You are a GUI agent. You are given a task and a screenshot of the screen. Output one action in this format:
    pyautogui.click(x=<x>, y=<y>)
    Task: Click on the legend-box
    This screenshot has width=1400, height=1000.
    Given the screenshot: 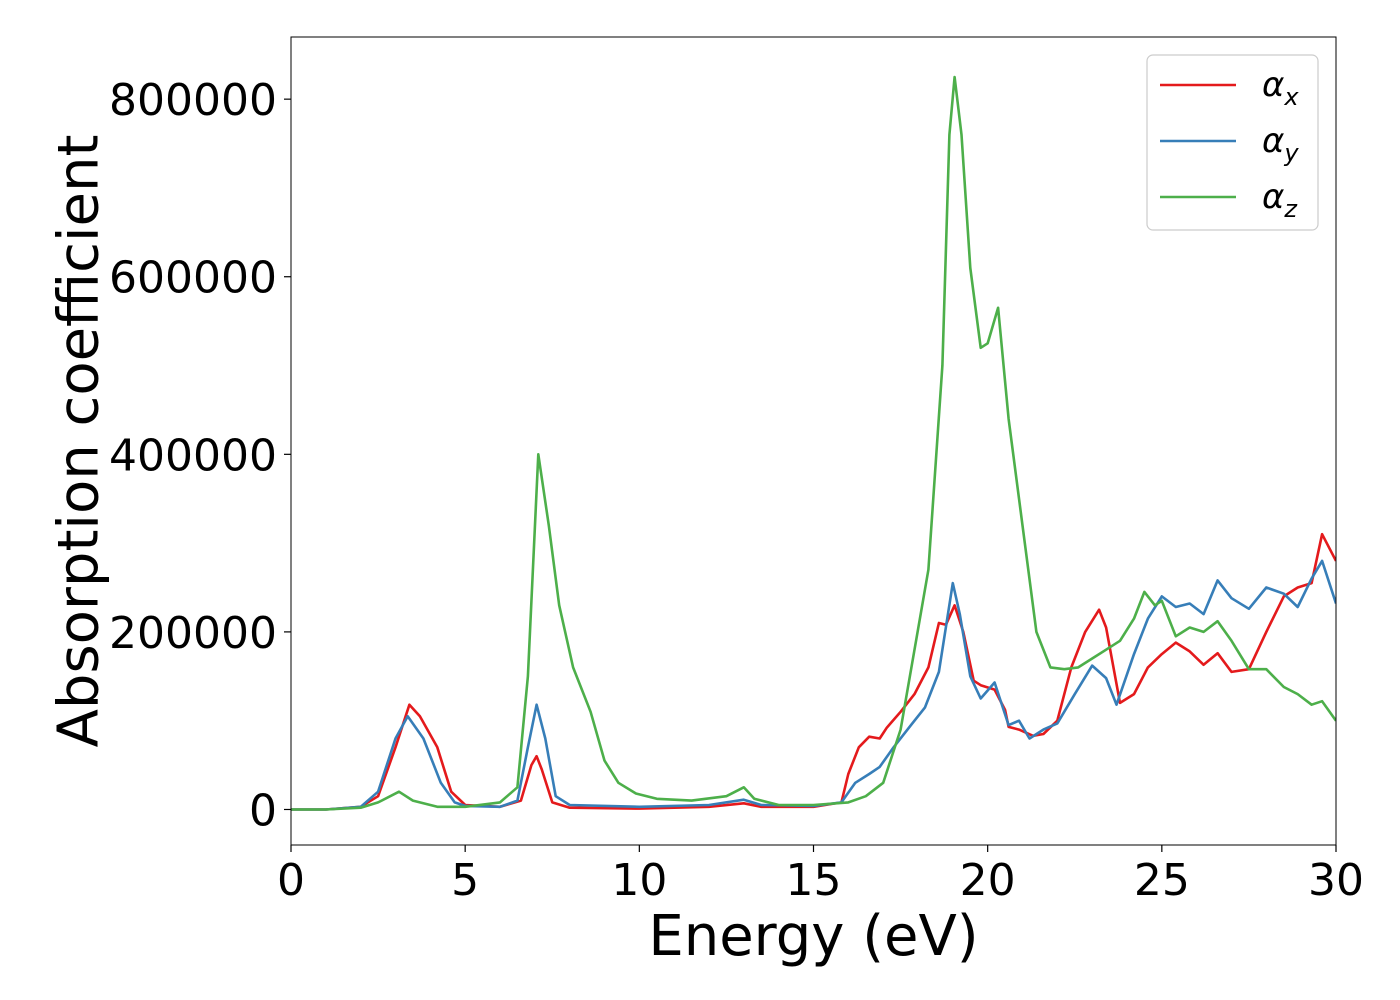 What is the action you would take?
    pyautogui.click(x=1232, y=142)
    